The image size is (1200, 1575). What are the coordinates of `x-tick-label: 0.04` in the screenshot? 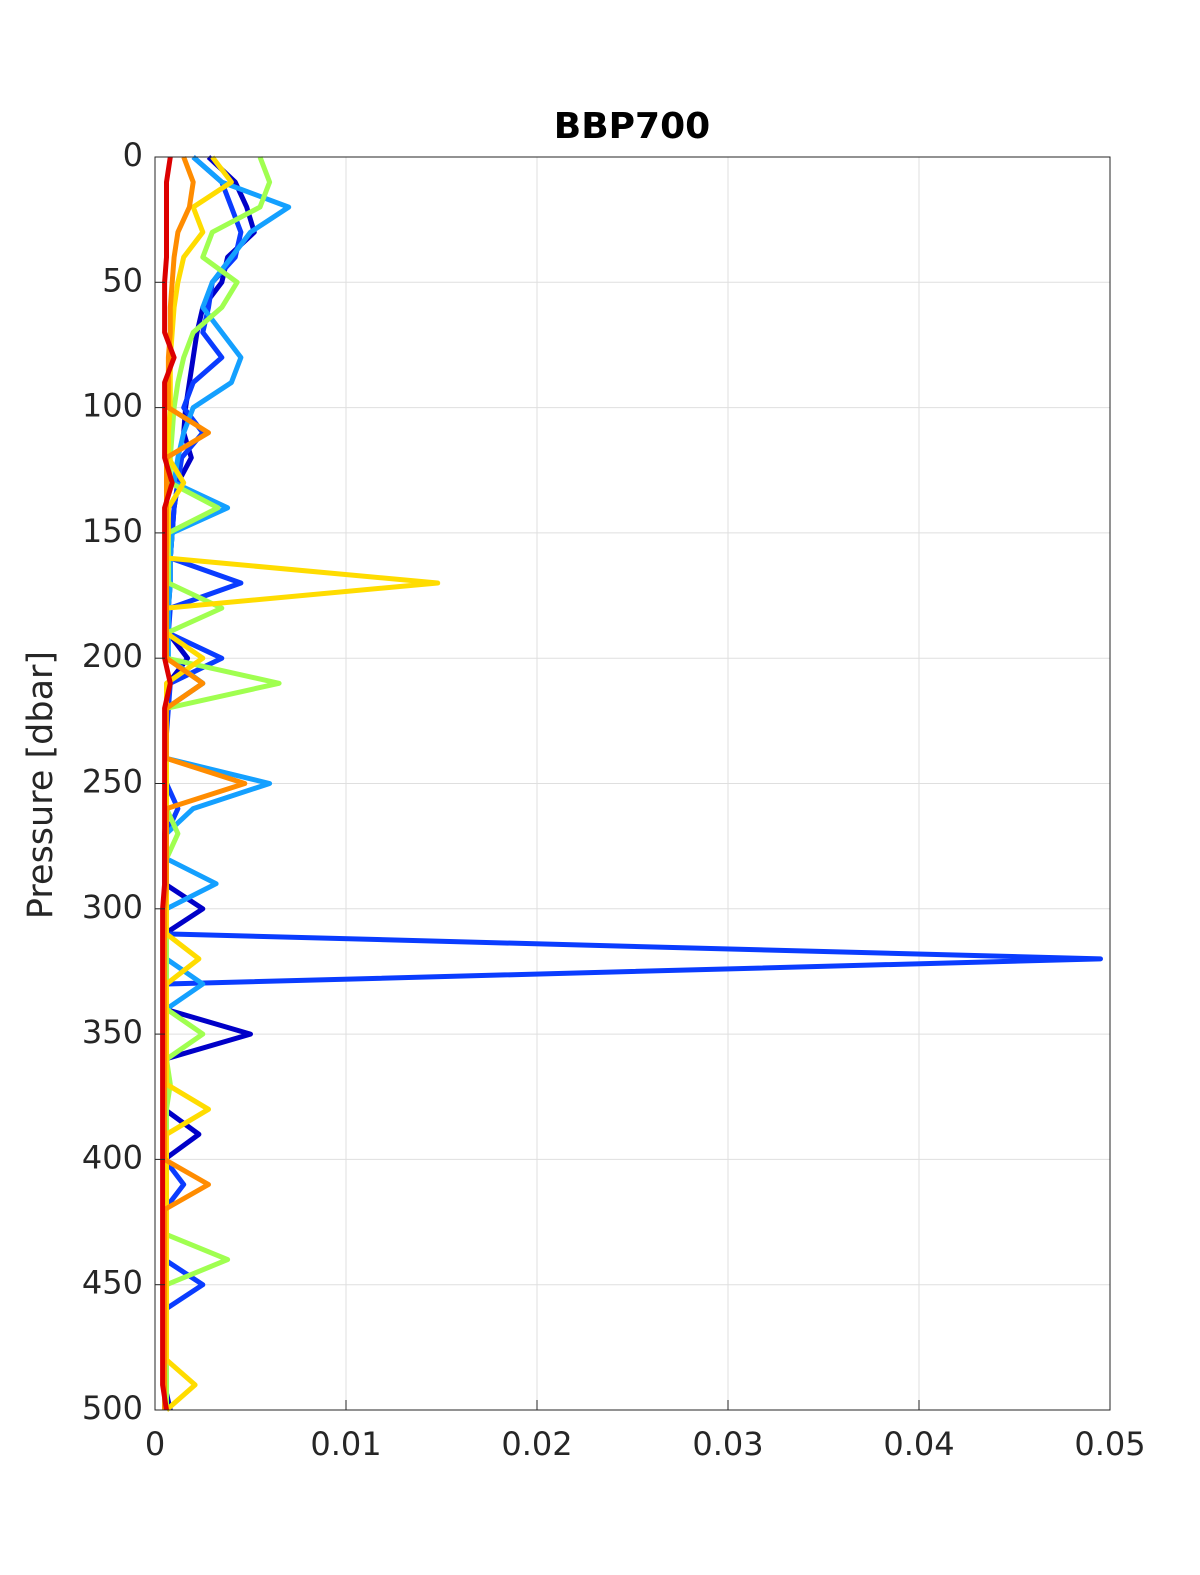 It's located at (918, 1444).